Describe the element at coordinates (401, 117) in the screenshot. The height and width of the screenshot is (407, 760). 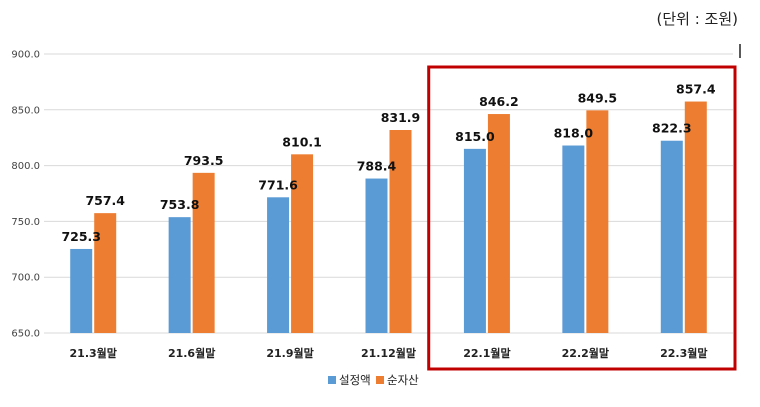
I see `data-label: 831.9` at that location.